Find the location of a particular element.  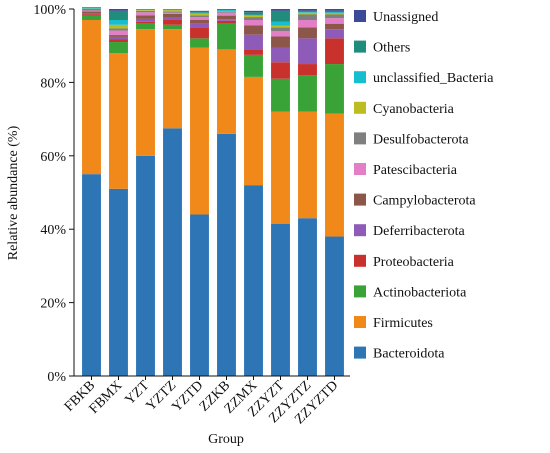

legend-label: unclassified_Bacteria is located at coordinates (433, 78).